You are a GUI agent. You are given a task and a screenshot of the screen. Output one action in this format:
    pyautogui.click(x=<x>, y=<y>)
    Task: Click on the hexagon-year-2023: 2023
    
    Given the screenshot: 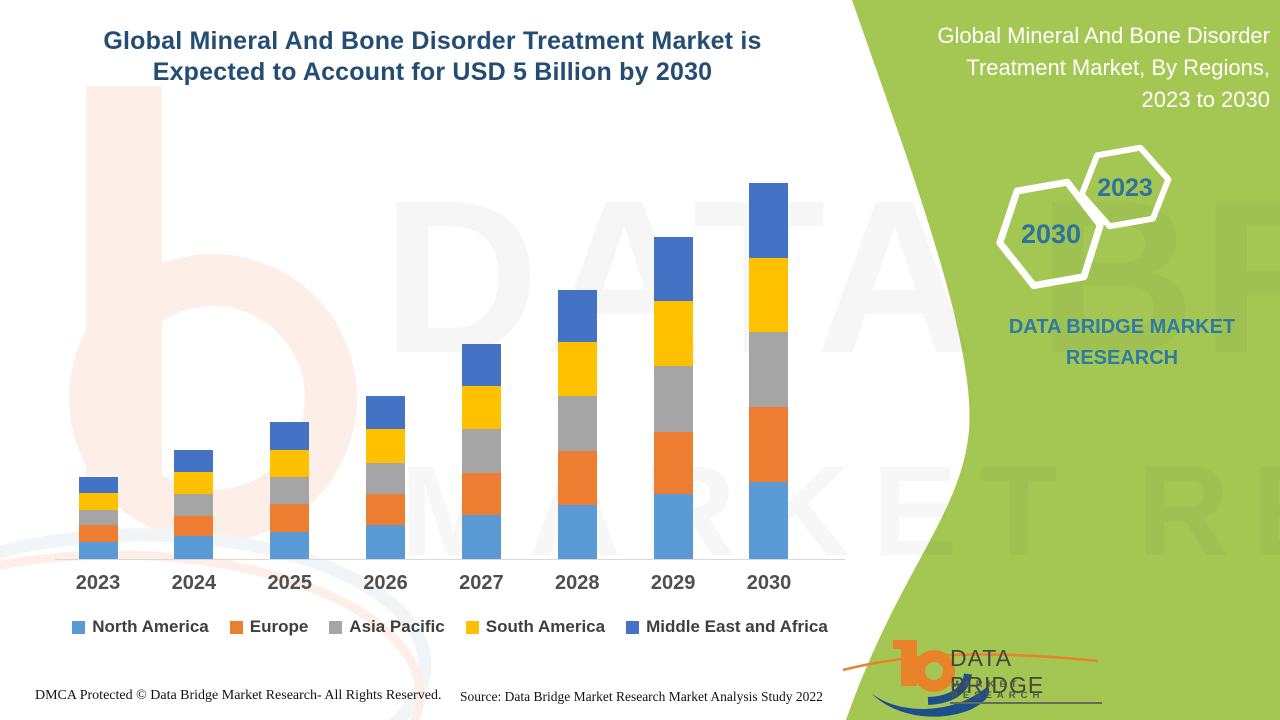 What is the action you would take?
    pyautogui.click(x=1125, y=188)
    